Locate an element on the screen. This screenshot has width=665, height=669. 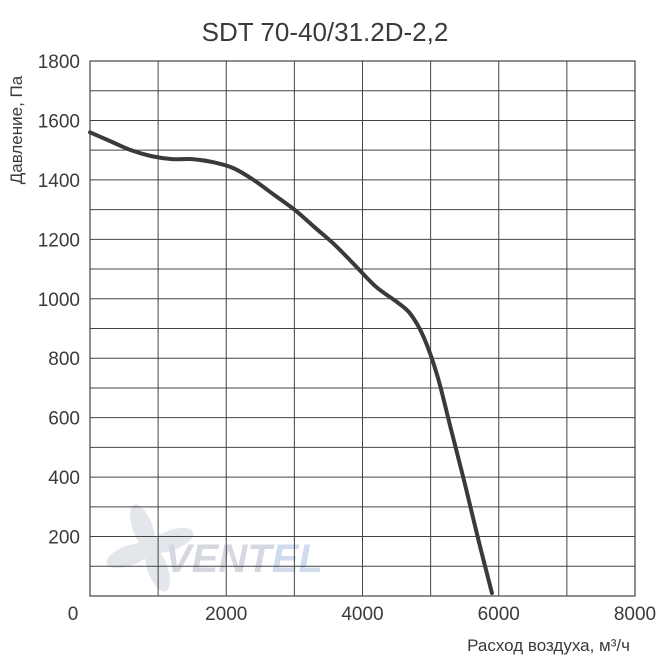
x-tick-label: 2000 is located at coordinates (226, 614).